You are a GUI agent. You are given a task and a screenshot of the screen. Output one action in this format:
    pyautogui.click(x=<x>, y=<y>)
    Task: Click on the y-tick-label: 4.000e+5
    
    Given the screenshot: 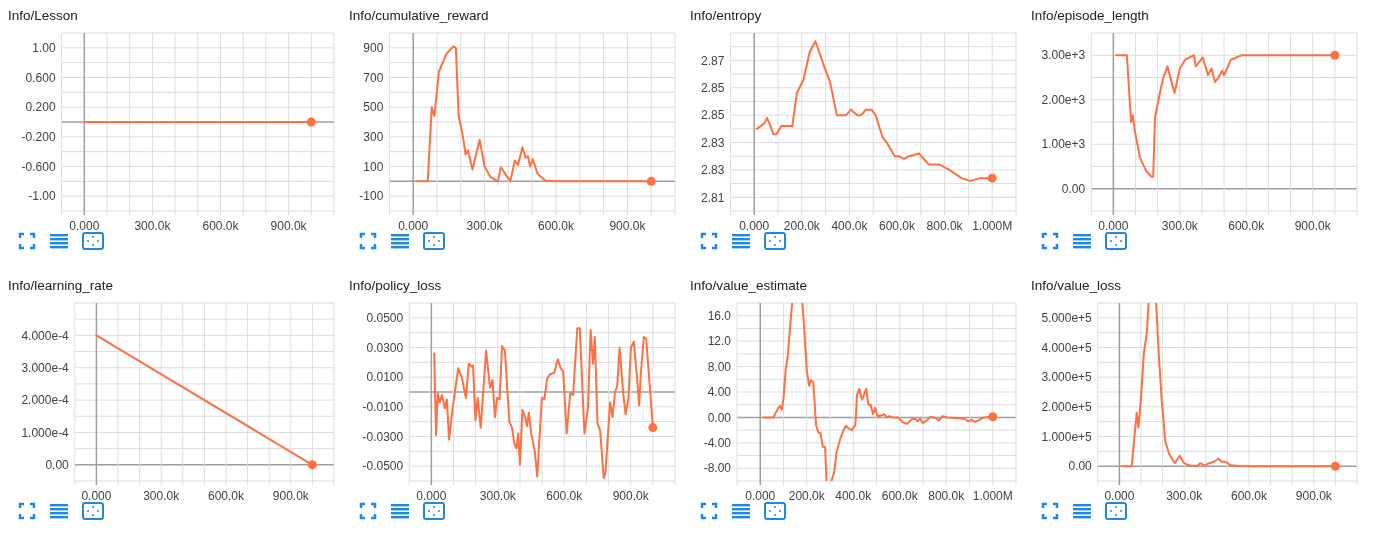 What is the action you would take?
    pyautogui.click(x=1067, y=347)
    